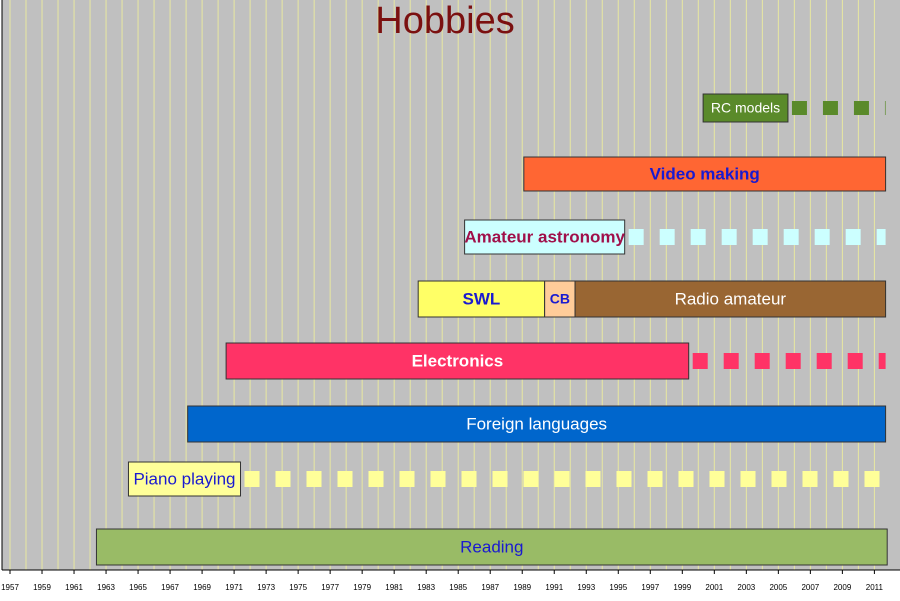 The height and width of the screenshot is (601, 900). Describe the element at coordinates (682, 587) in the screenshot. I see `x-tick-label: 1999` at that location.